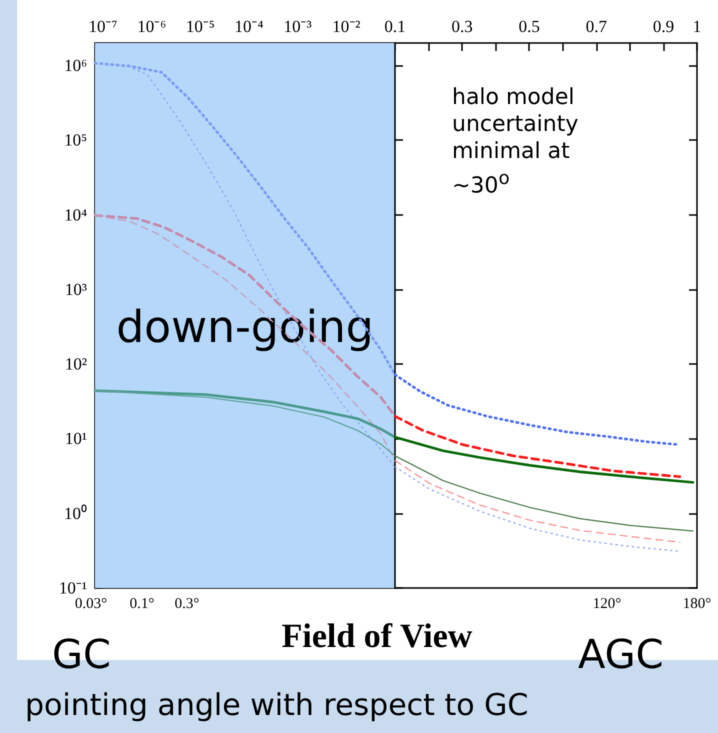 This screenshot has height=733, width=718. I want to click on text: pointing angle with respect to GC, so click(276, 705).